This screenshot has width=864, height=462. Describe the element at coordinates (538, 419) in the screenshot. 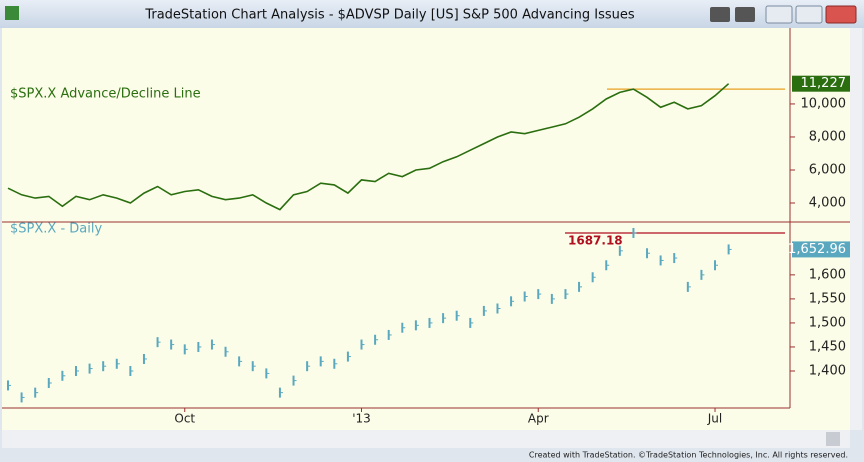

I see `x-tick-label: Apr` at that location.